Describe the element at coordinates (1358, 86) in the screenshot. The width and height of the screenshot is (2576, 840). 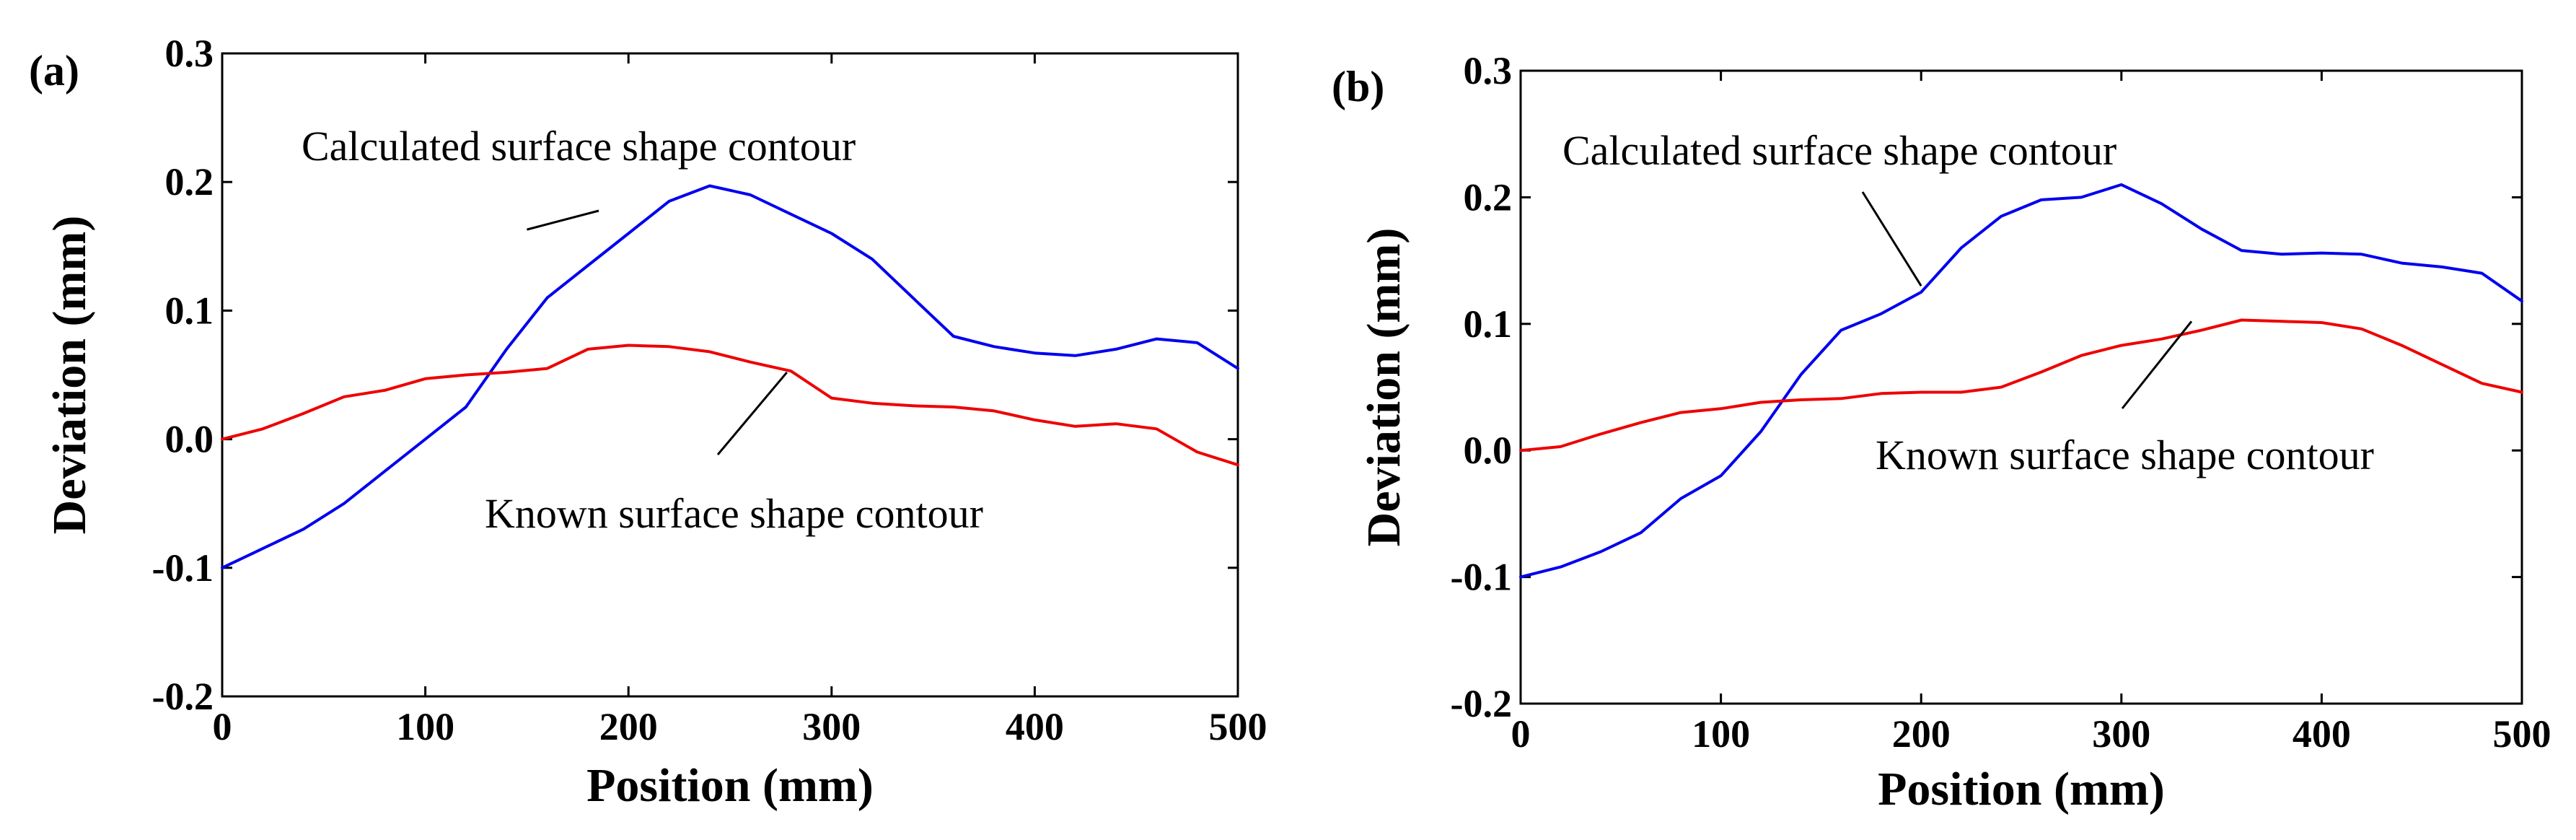
I see `panel-label: (b)` at that location.